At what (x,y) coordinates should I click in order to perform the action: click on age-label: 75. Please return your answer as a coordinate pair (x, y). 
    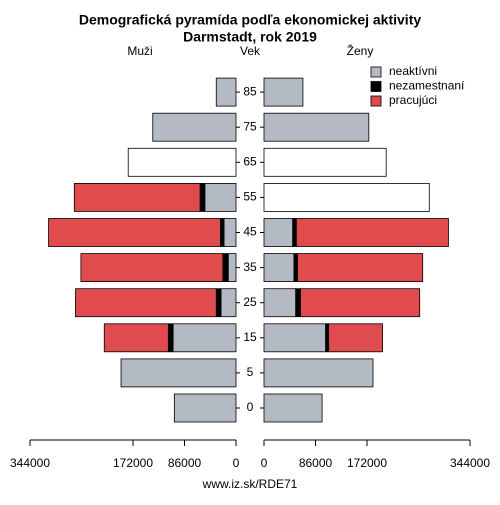
    Looking at the image, I should click on (250, 126).